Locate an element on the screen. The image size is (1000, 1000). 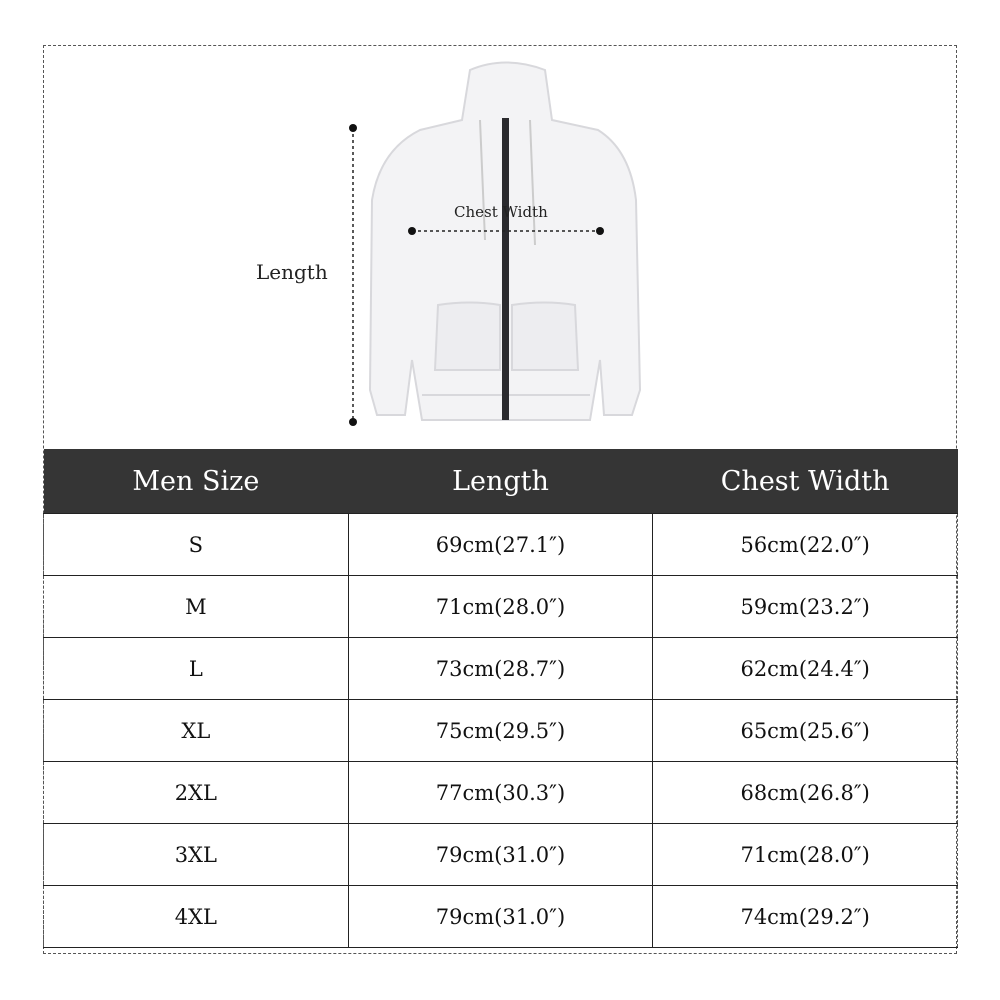
cell-chest-width: 59cm(23.2″) is located at coordinates (805, 606).